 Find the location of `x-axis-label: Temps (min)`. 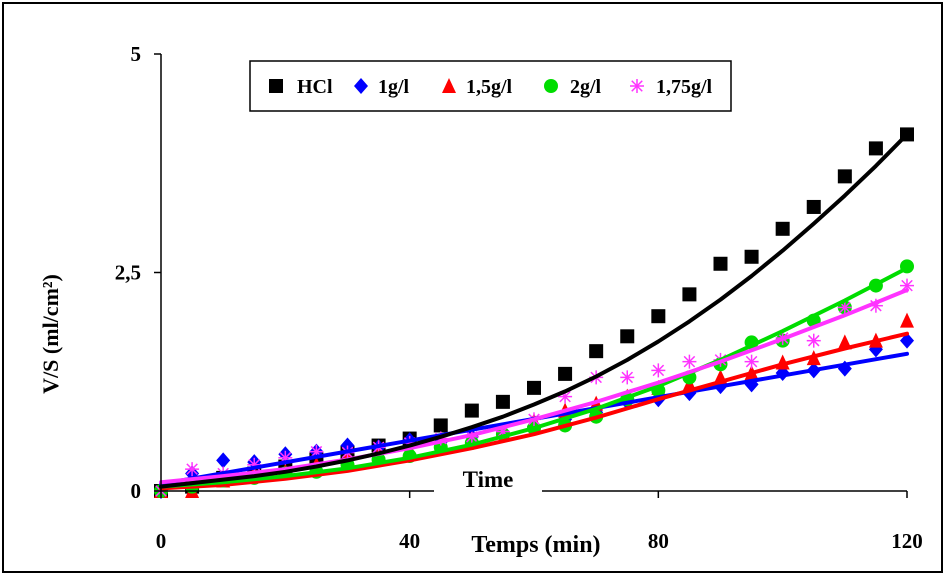

x-axis-label: Temps (min) is located at coordinates (535, 545).